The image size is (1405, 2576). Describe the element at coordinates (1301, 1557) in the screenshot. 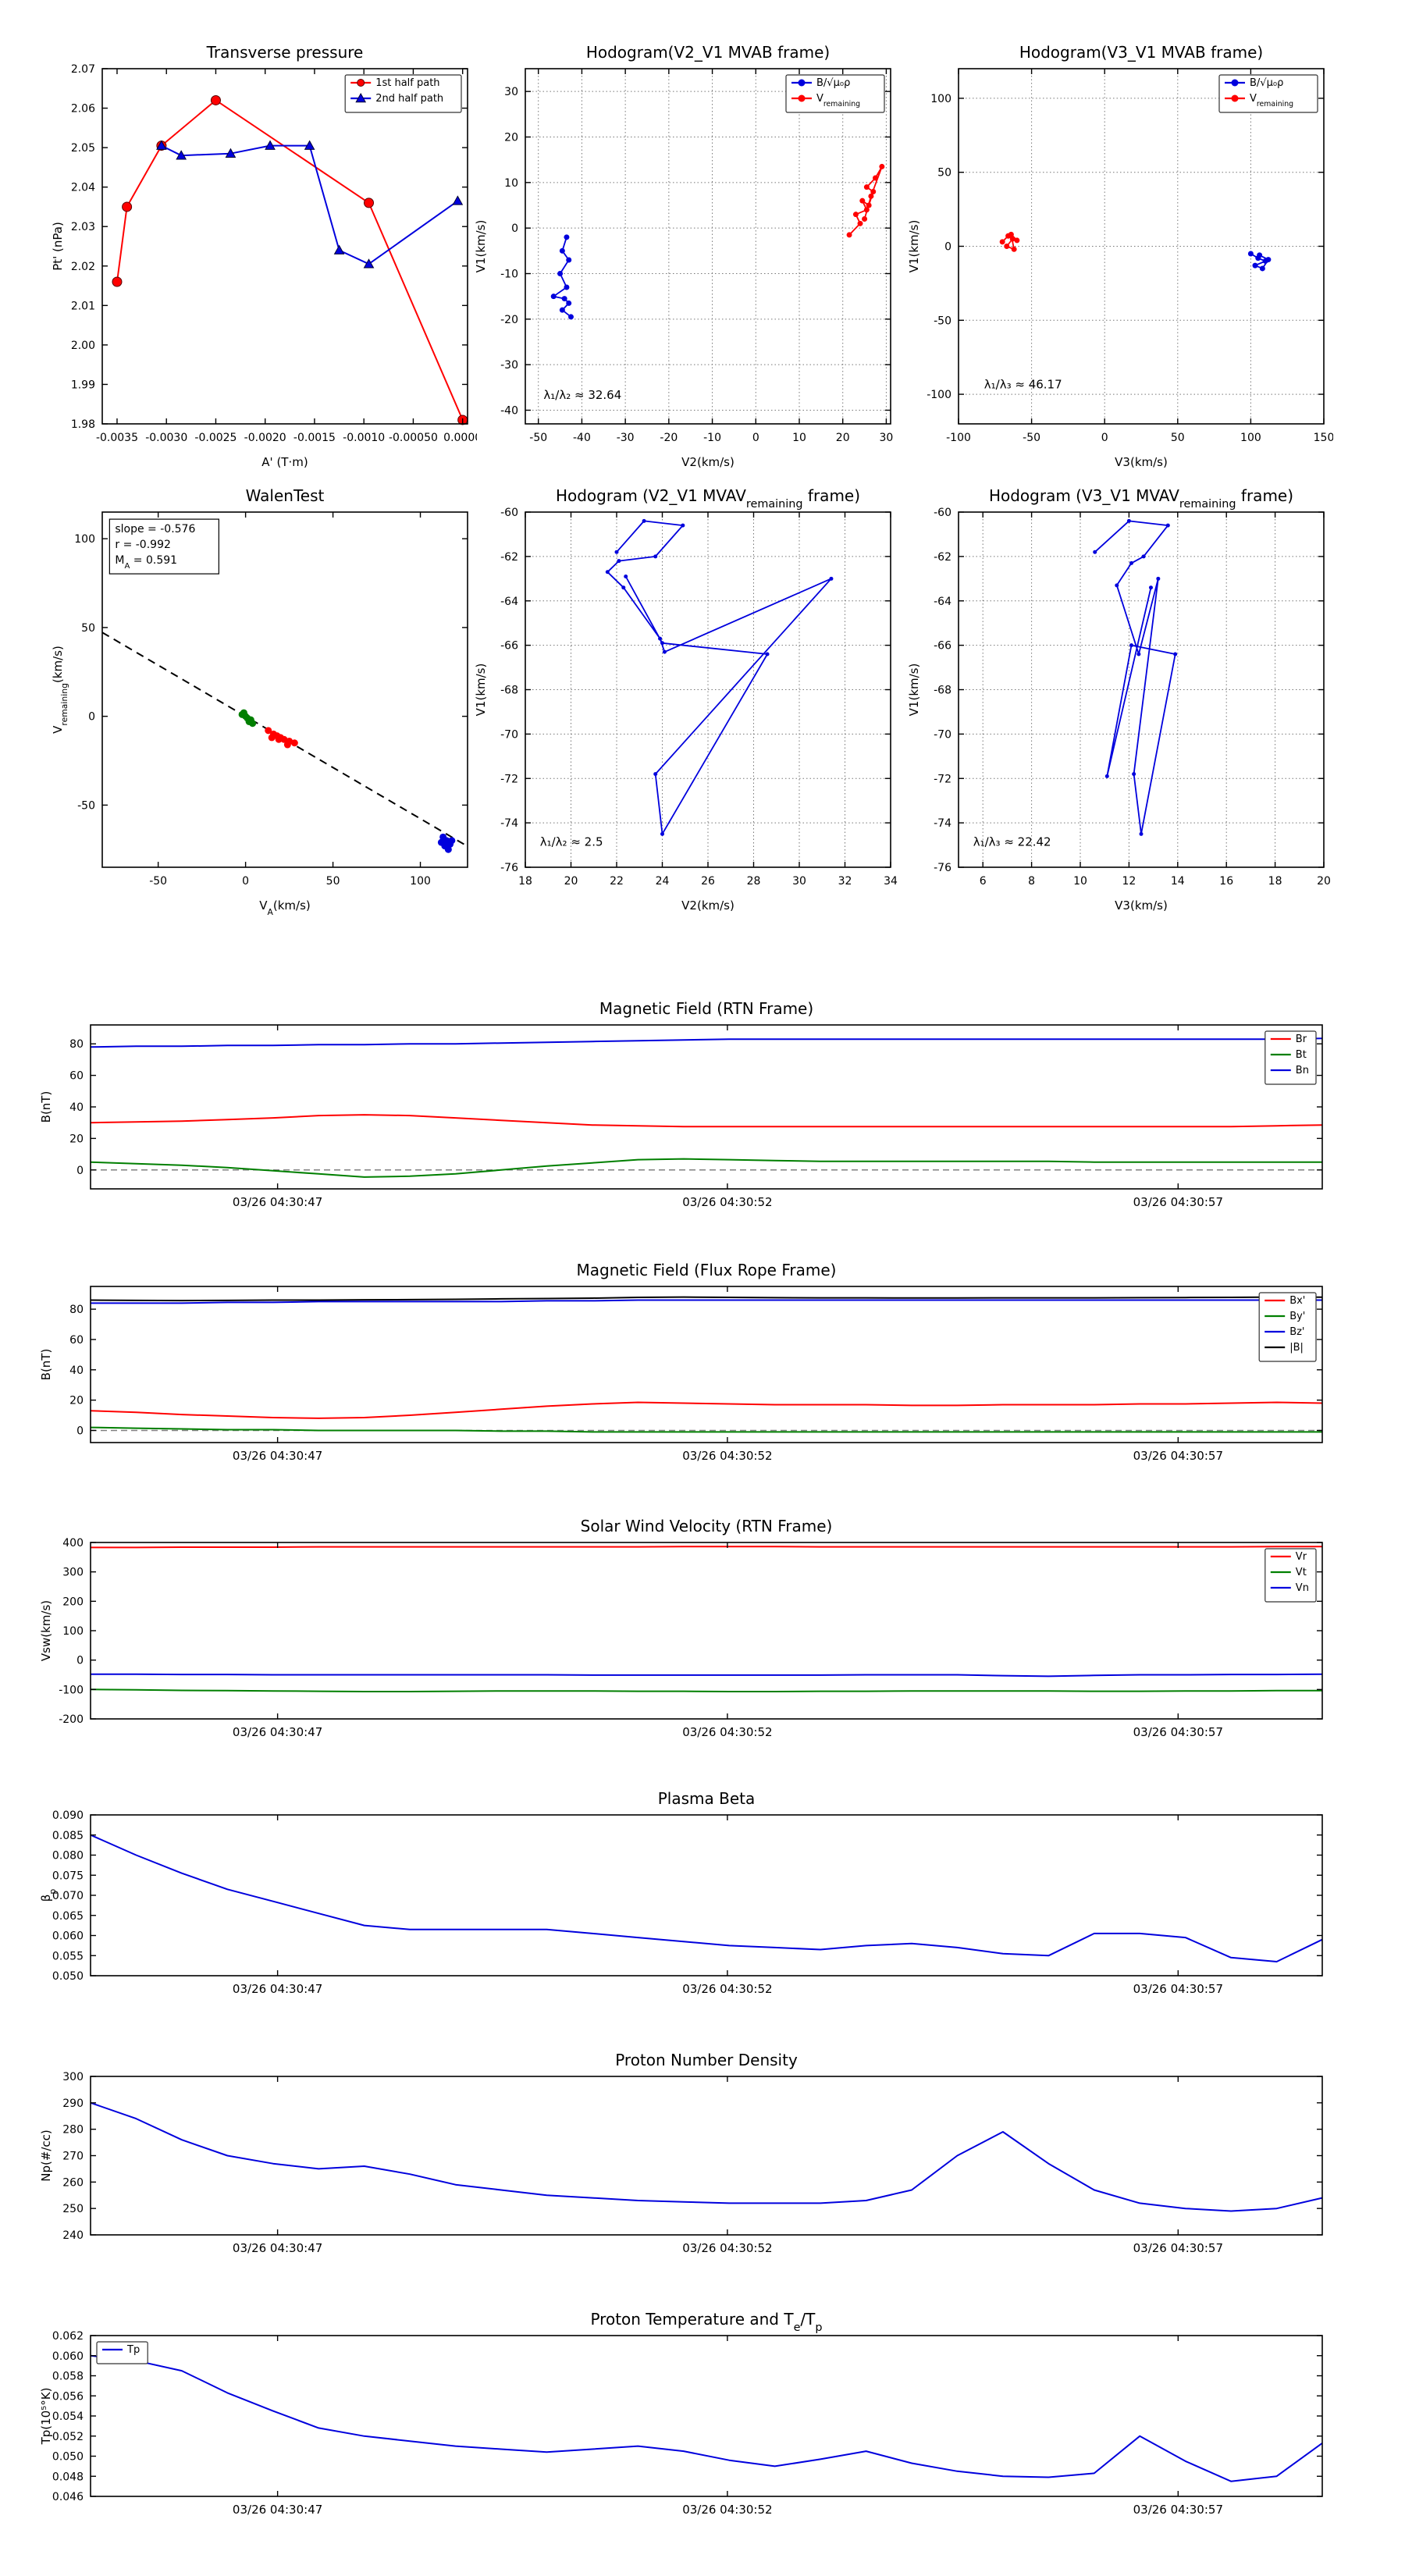

I see `svg-text: Vr` at that location.